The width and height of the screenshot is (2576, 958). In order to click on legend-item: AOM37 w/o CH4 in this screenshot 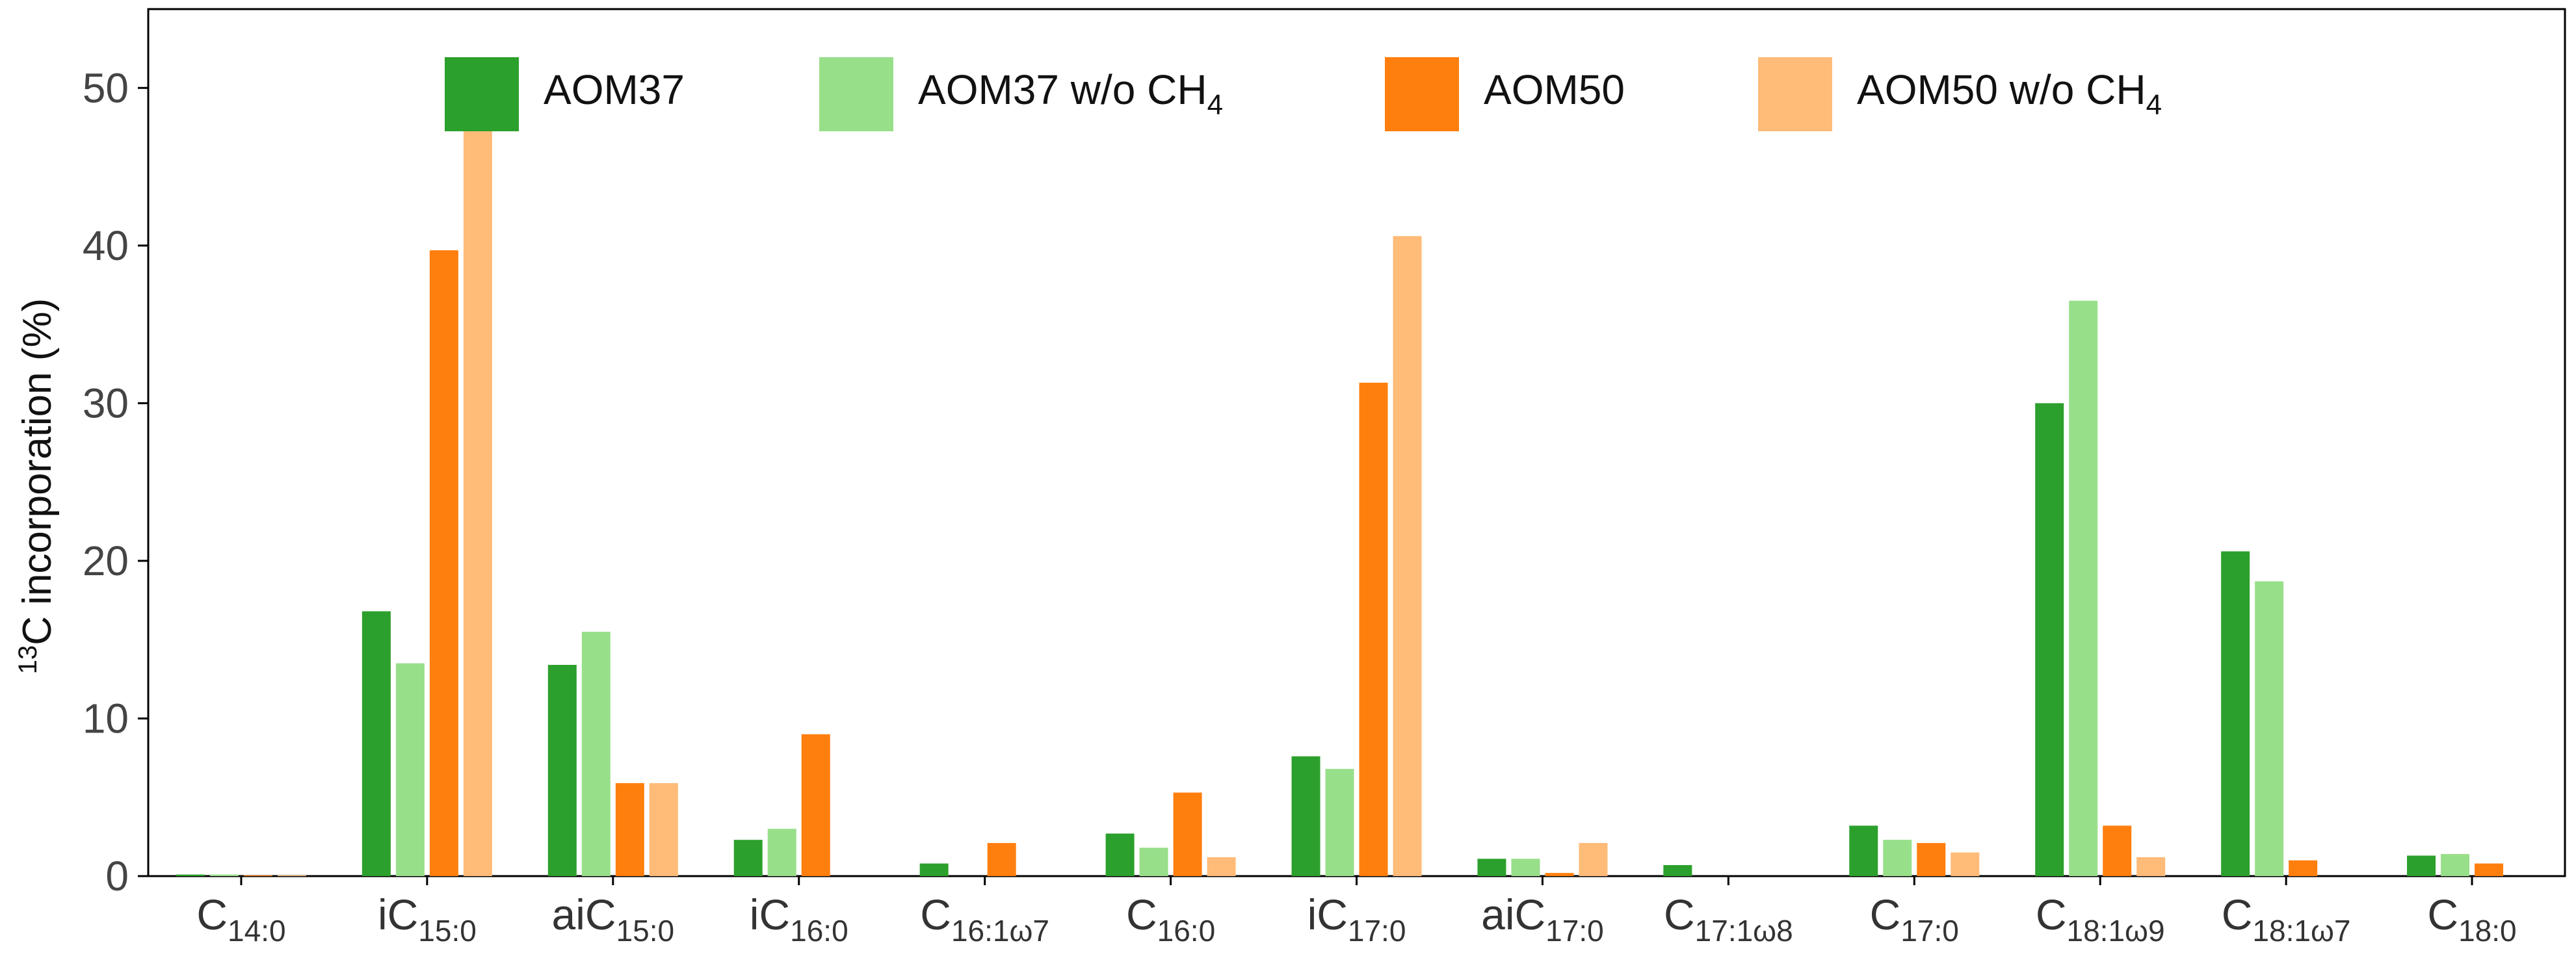, I will do `click(1021, 94)`.